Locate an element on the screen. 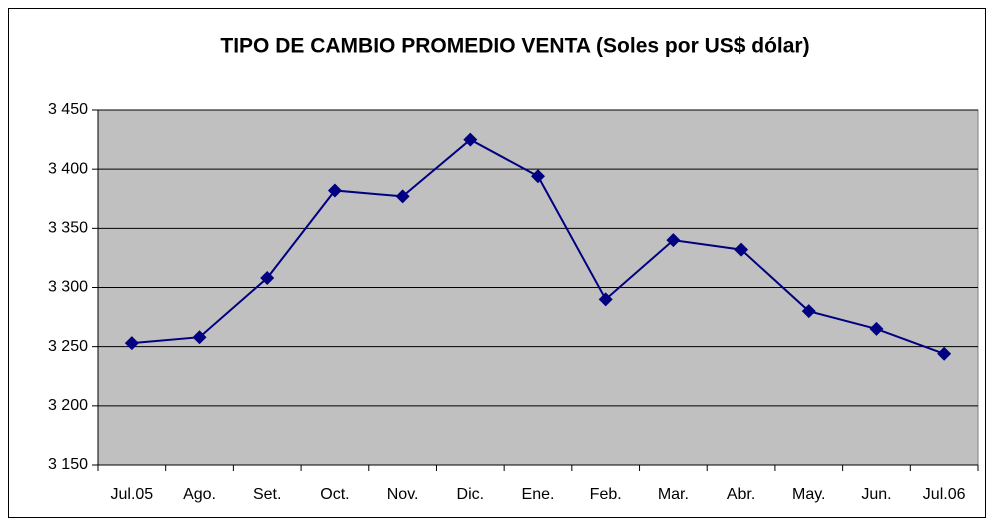 Image resolution: width=994 pixels, height=526 pixels. x-tick-label: Oct. is located at coordinates (334, 494).